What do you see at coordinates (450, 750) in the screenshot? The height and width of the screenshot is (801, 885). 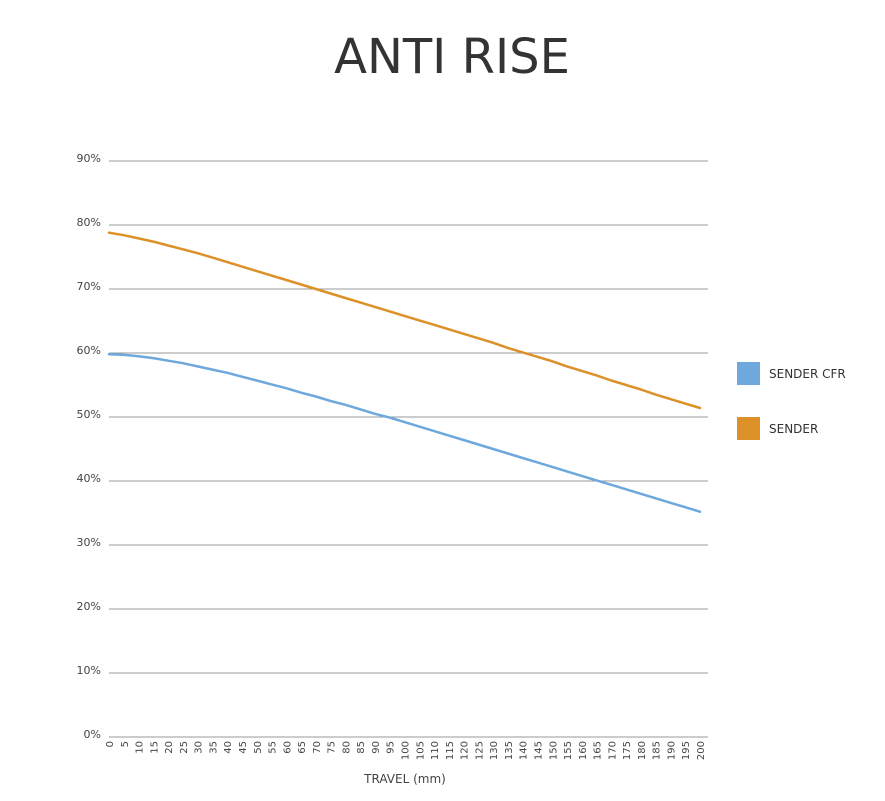 I see `x-tick-label: 115` at bounding box center [450, 750].